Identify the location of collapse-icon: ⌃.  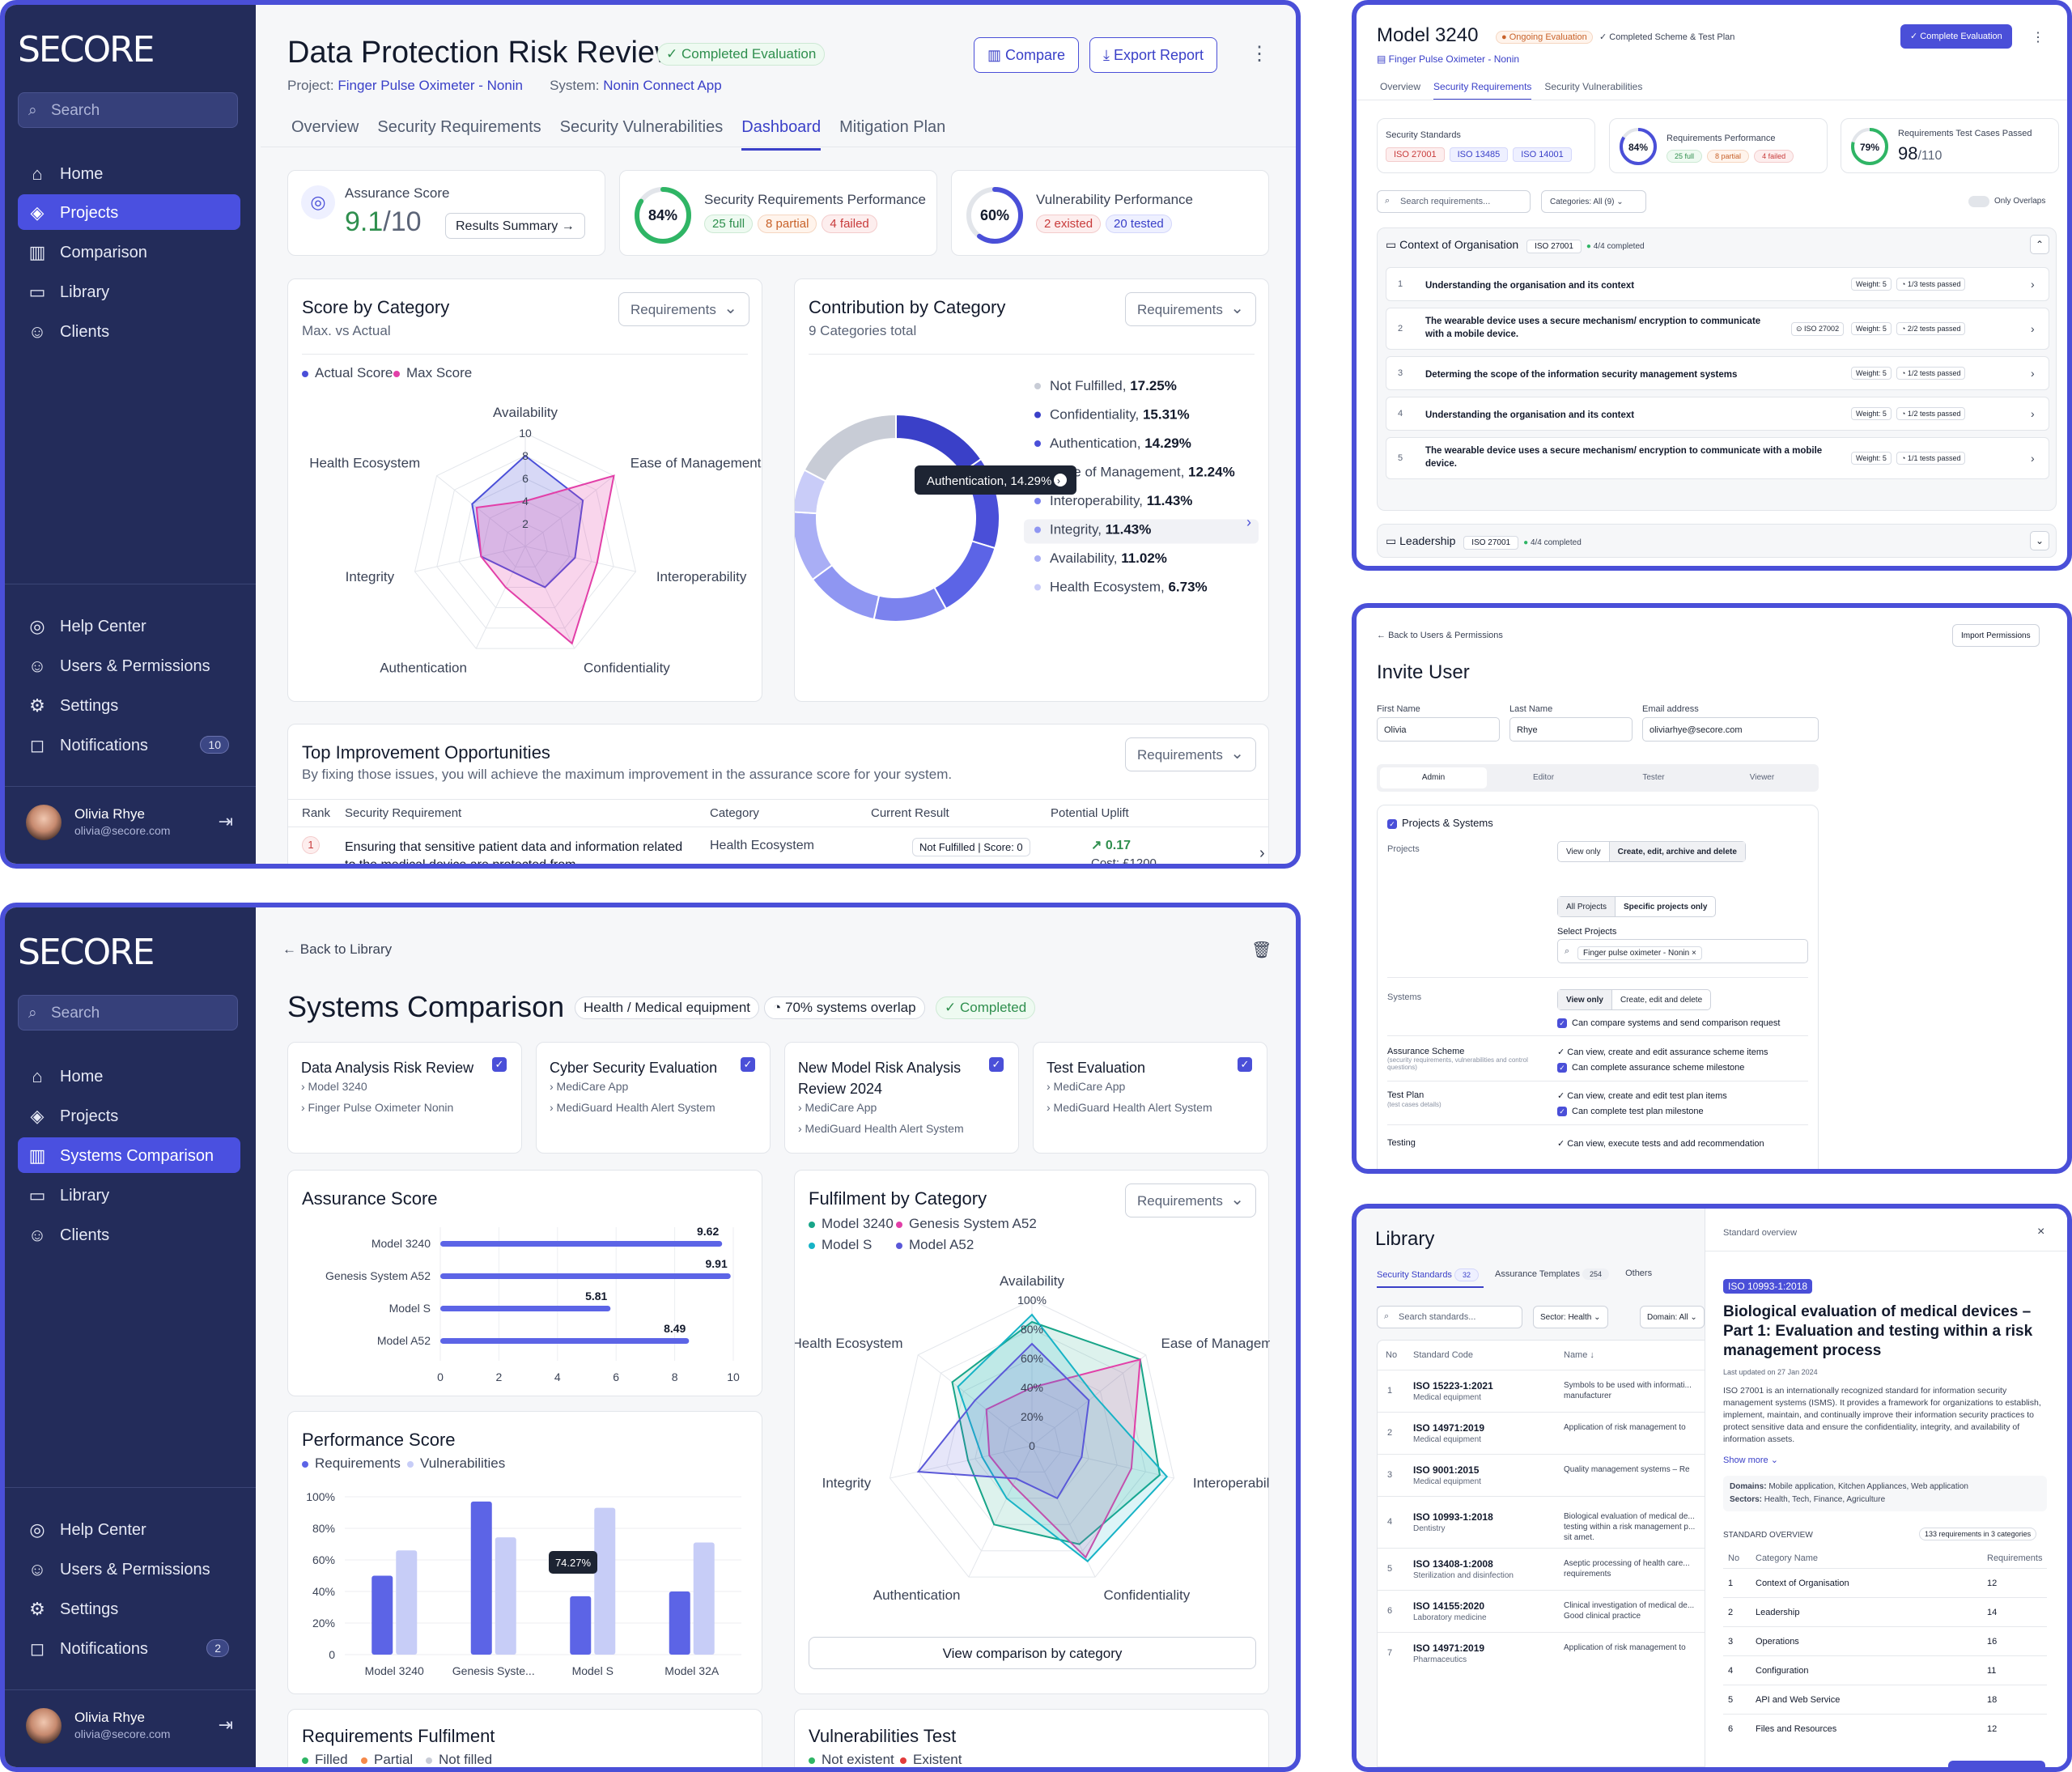
(2039, 244).